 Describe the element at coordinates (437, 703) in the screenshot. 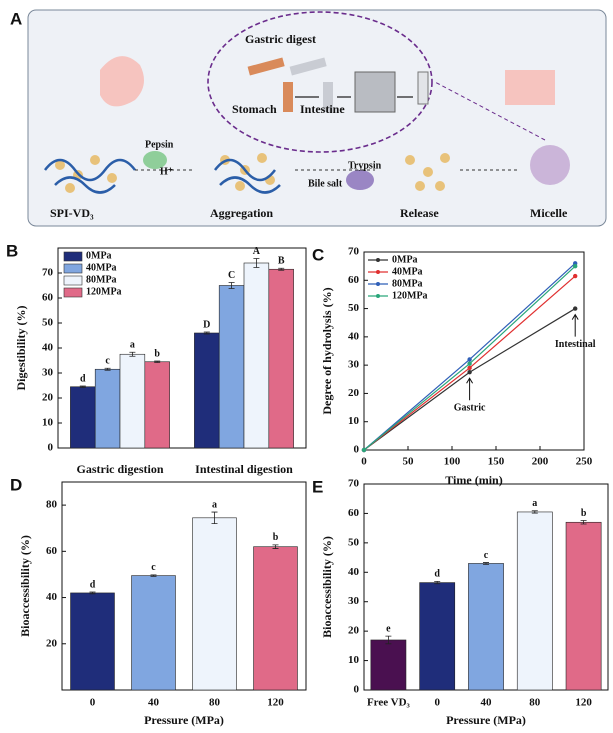

I see `x-tick-label: 0` at that location.